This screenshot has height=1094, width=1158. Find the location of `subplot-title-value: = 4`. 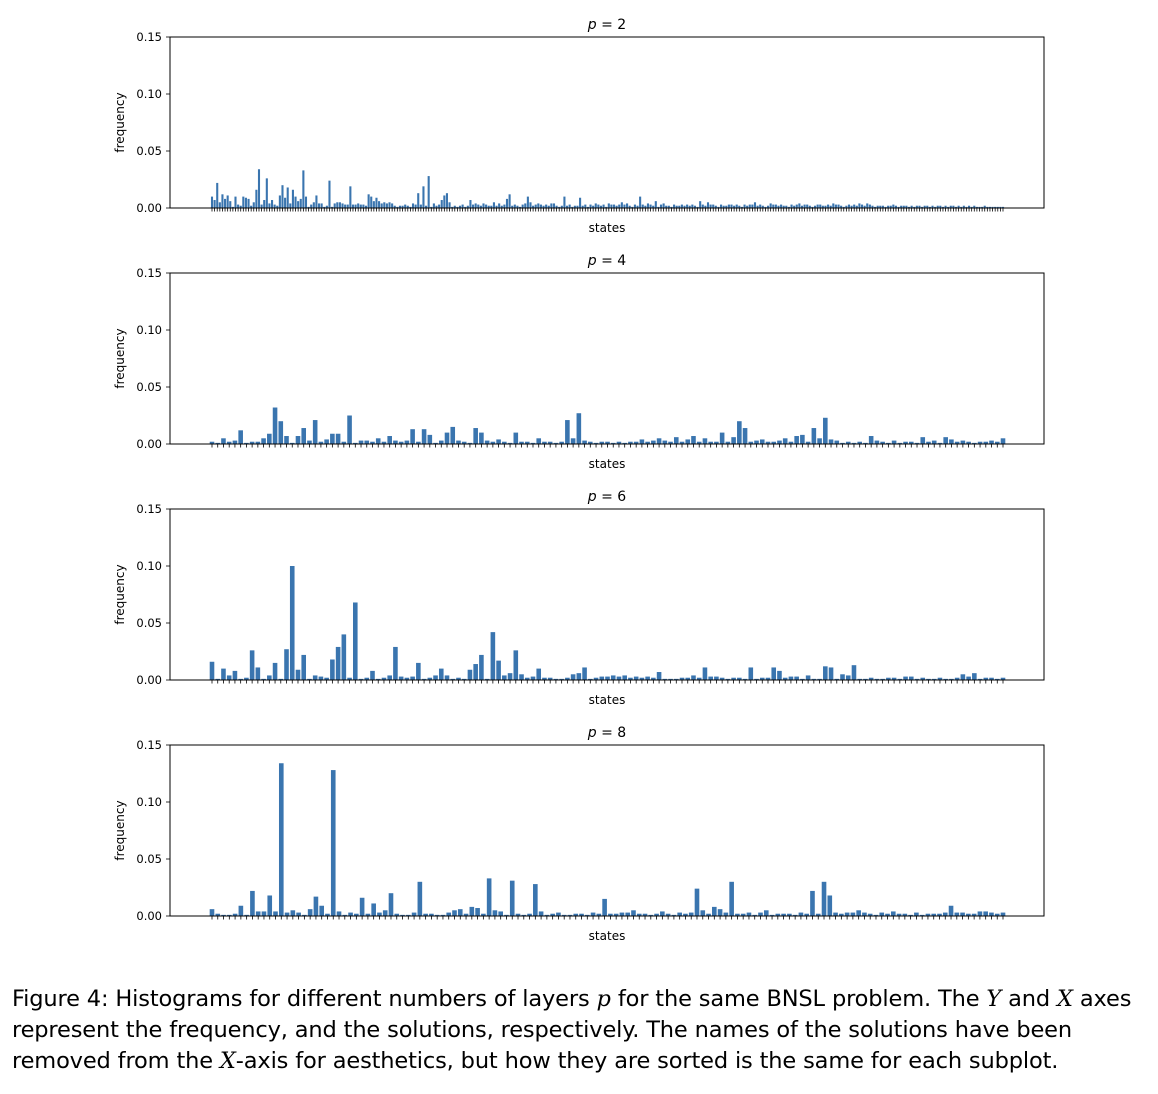

subplot-title-value: = 4 is located at coordinates (612, 261).